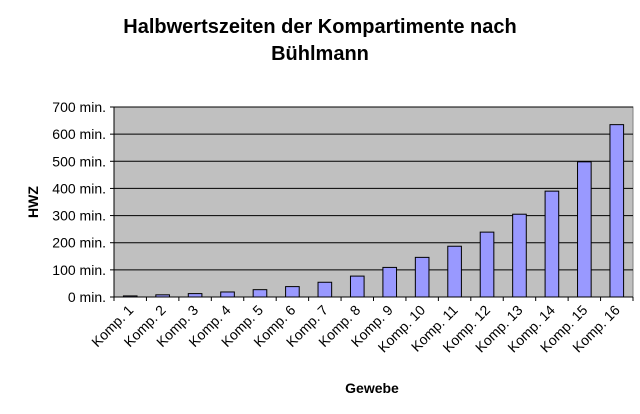 The image size is (640, 414). Describe the element at coordinates (372, 388) in the screenshot. I see `x-axis-label: Gewebe` at that location.